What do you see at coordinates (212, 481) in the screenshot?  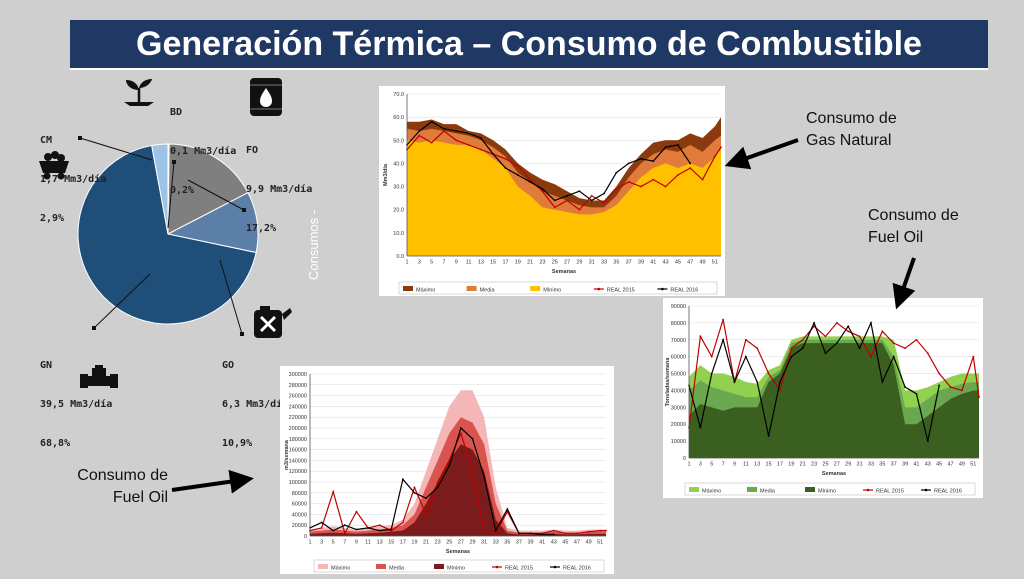 I see `arrow-fuel-oil-left` at bounding box center [212, 481].